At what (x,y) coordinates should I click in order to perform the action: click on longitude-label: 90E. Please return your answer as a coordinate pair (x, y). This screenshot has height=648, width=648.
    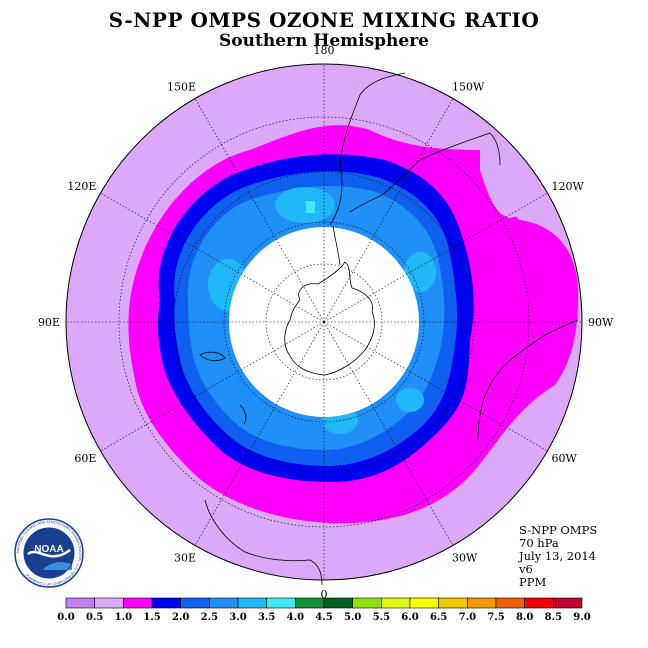
    Looking at the image, I should click on (49, 322).